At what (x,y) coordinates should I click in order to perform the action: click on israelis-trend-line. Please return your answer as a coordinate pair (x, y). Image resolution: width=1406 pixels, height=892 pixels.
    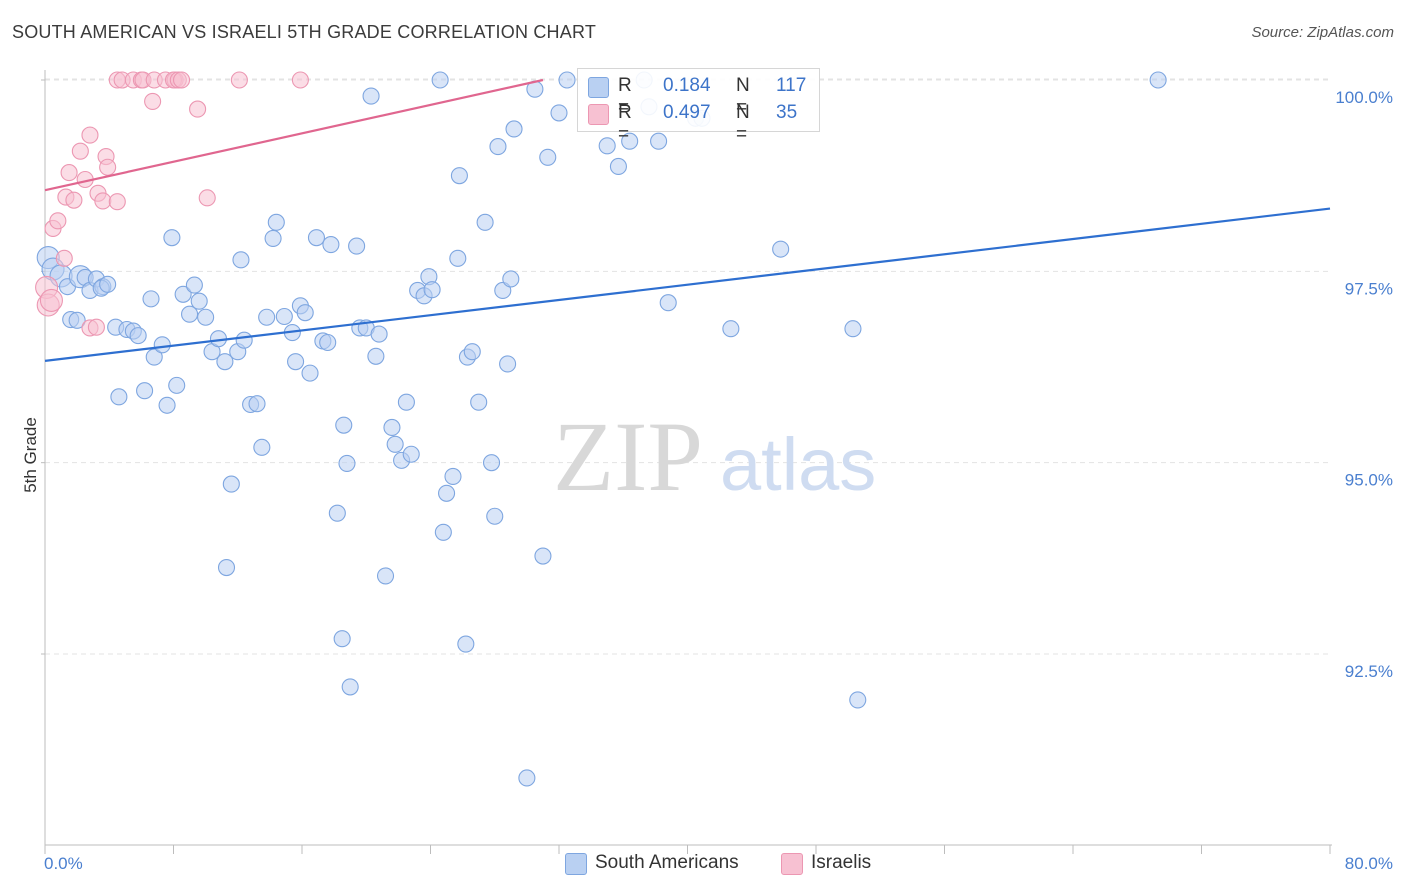
    Looking at the image, I should click on (294, 135).